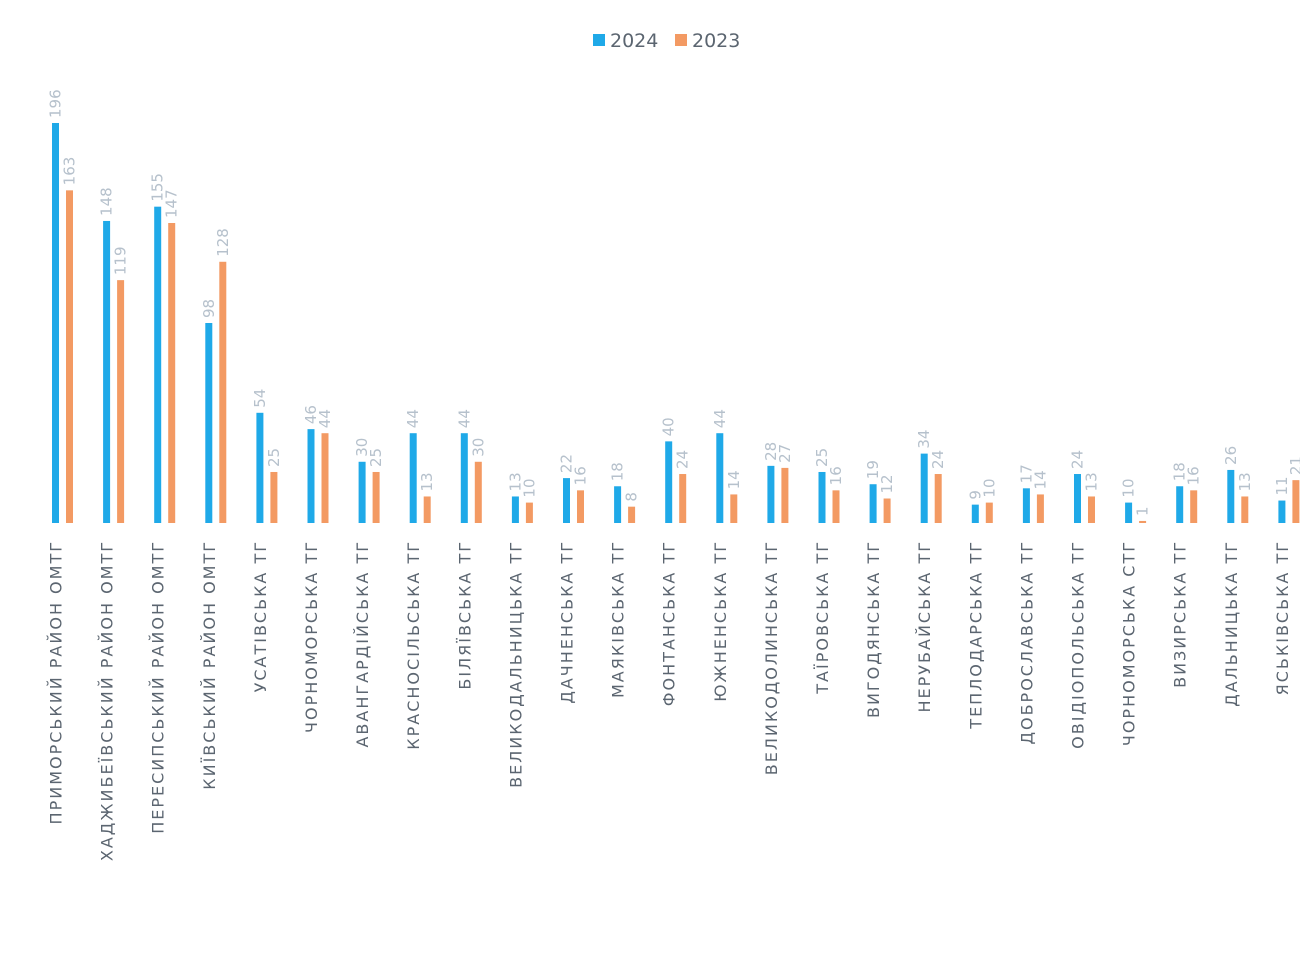  Describe the element at coordinates (822, 617) in the screenshot. I see `category-label-16: ТАЇРОВСЬКА ТГ` at that location.